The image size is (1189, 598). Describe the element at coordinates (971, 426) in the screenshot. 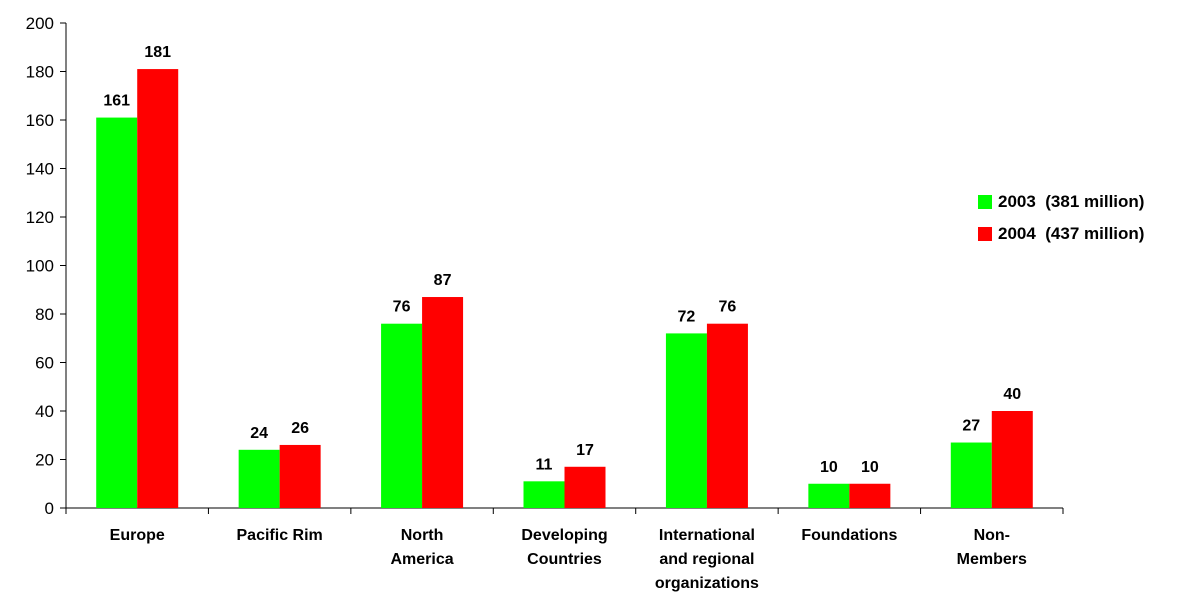

I see `data-label-2003-6: 27` at that location.